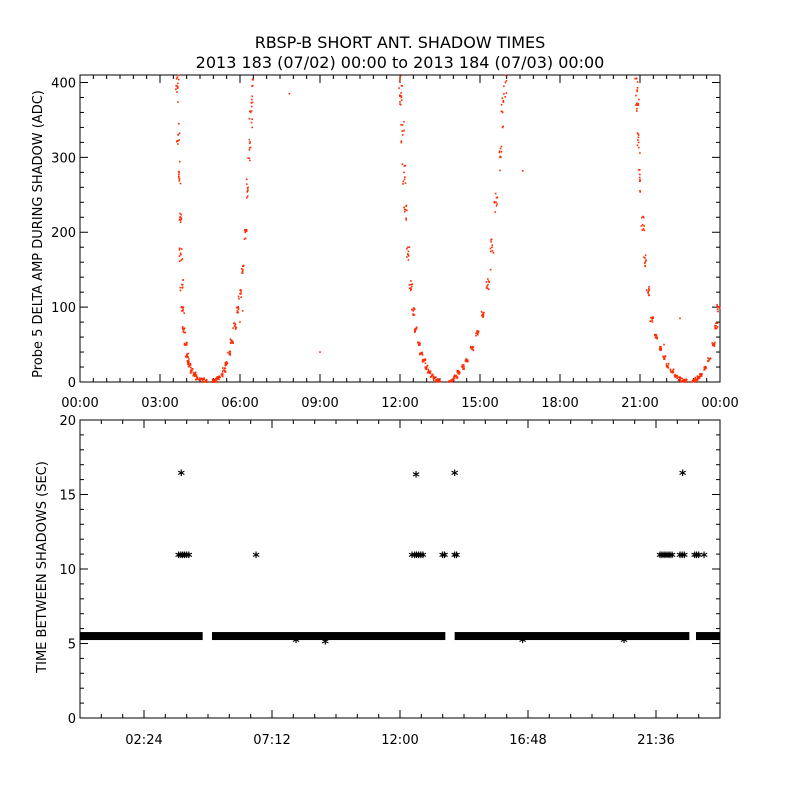 The height and width of the screenshot is (800, 800). I want to click on top-x-tick-label: 18:00, so click(559, 403).